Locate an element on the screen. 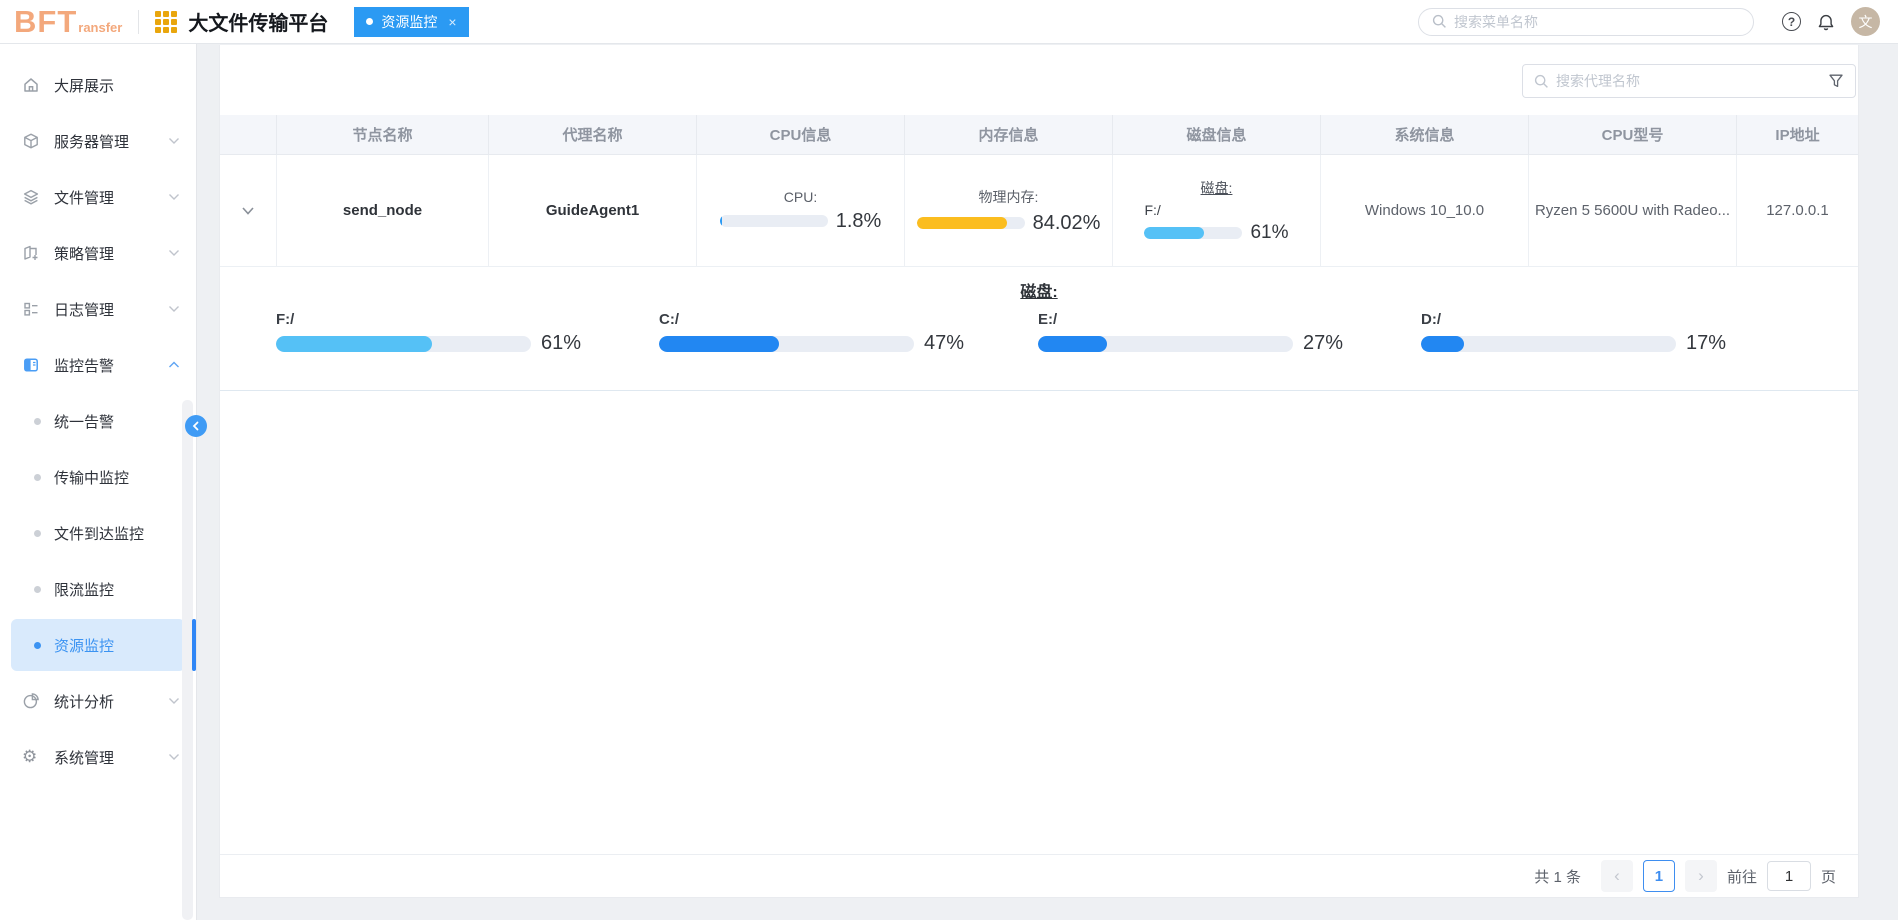 The width and height of the screenshot is (1898, 920). cpu-progress-bar is located at coordinates (773, 221).